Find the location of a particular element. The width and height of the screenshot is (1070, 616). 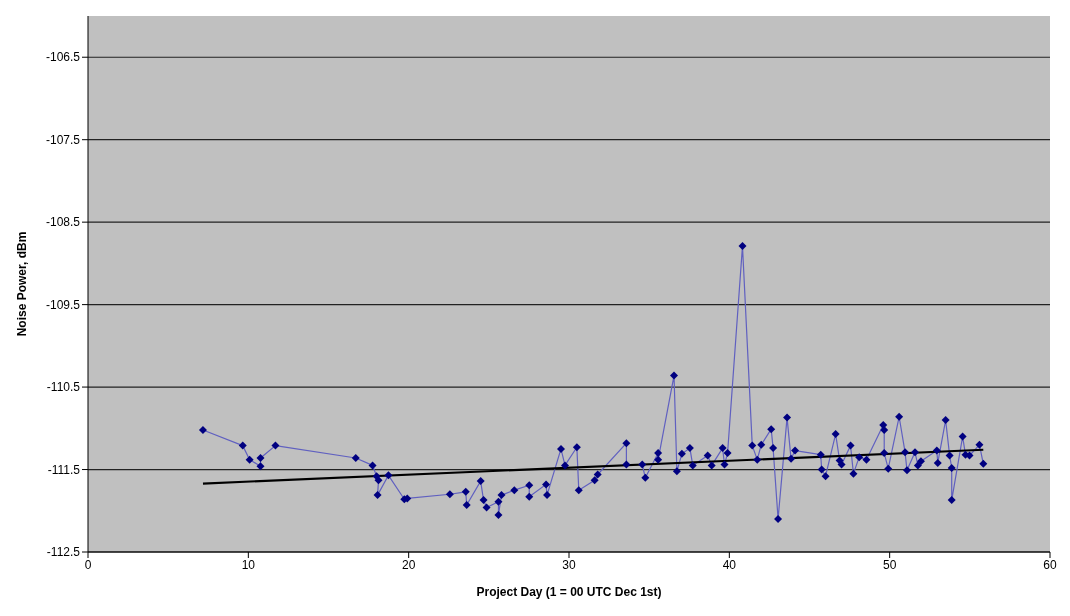

x-tick-label: 20 is located at coordinates (408, 564).